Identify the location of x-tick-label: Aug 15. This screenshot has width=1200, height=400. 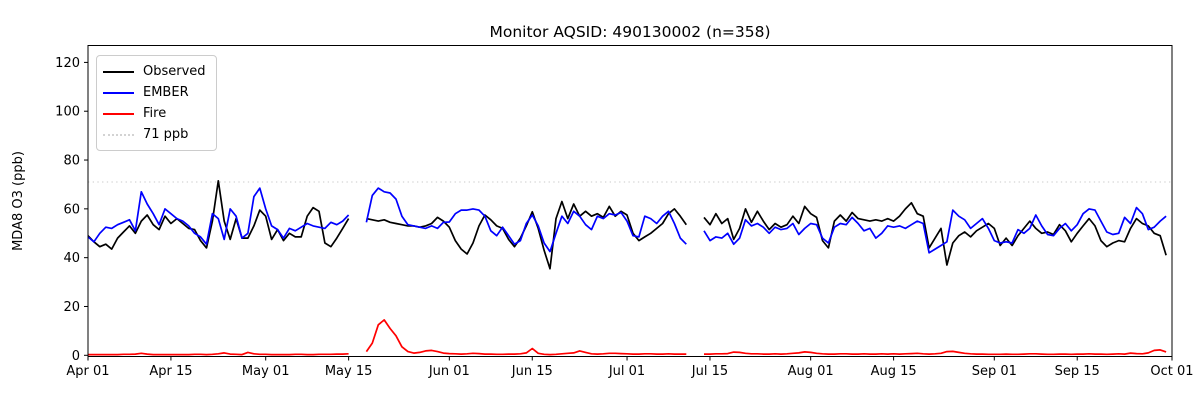
(894, 371).